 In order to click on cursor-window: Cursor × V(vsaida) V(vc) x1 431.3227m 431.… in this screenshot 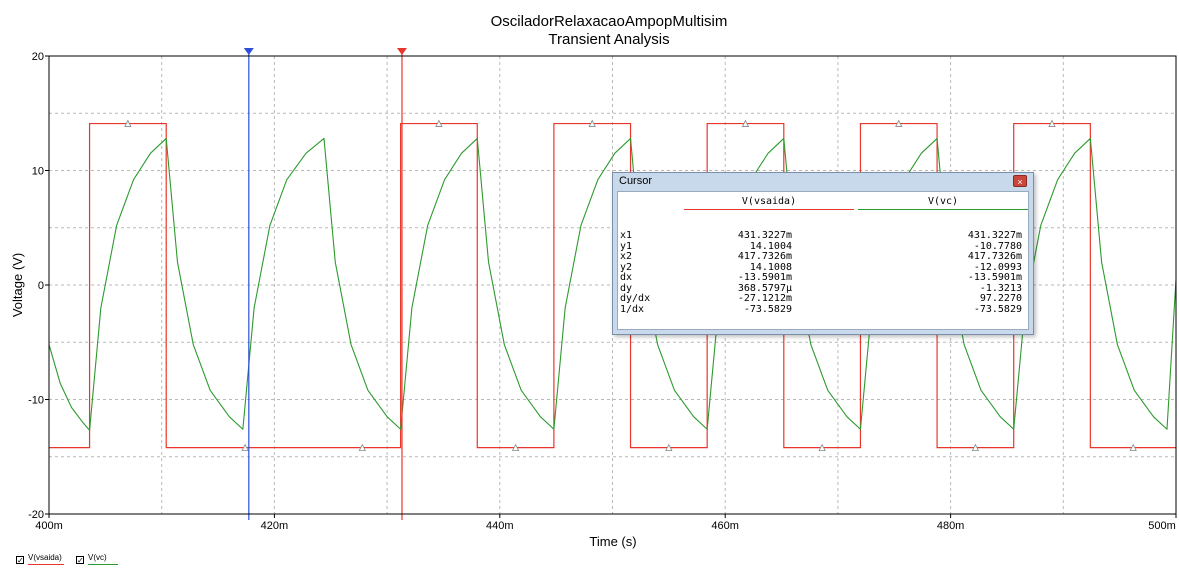, I will do `click(823, 253)`.